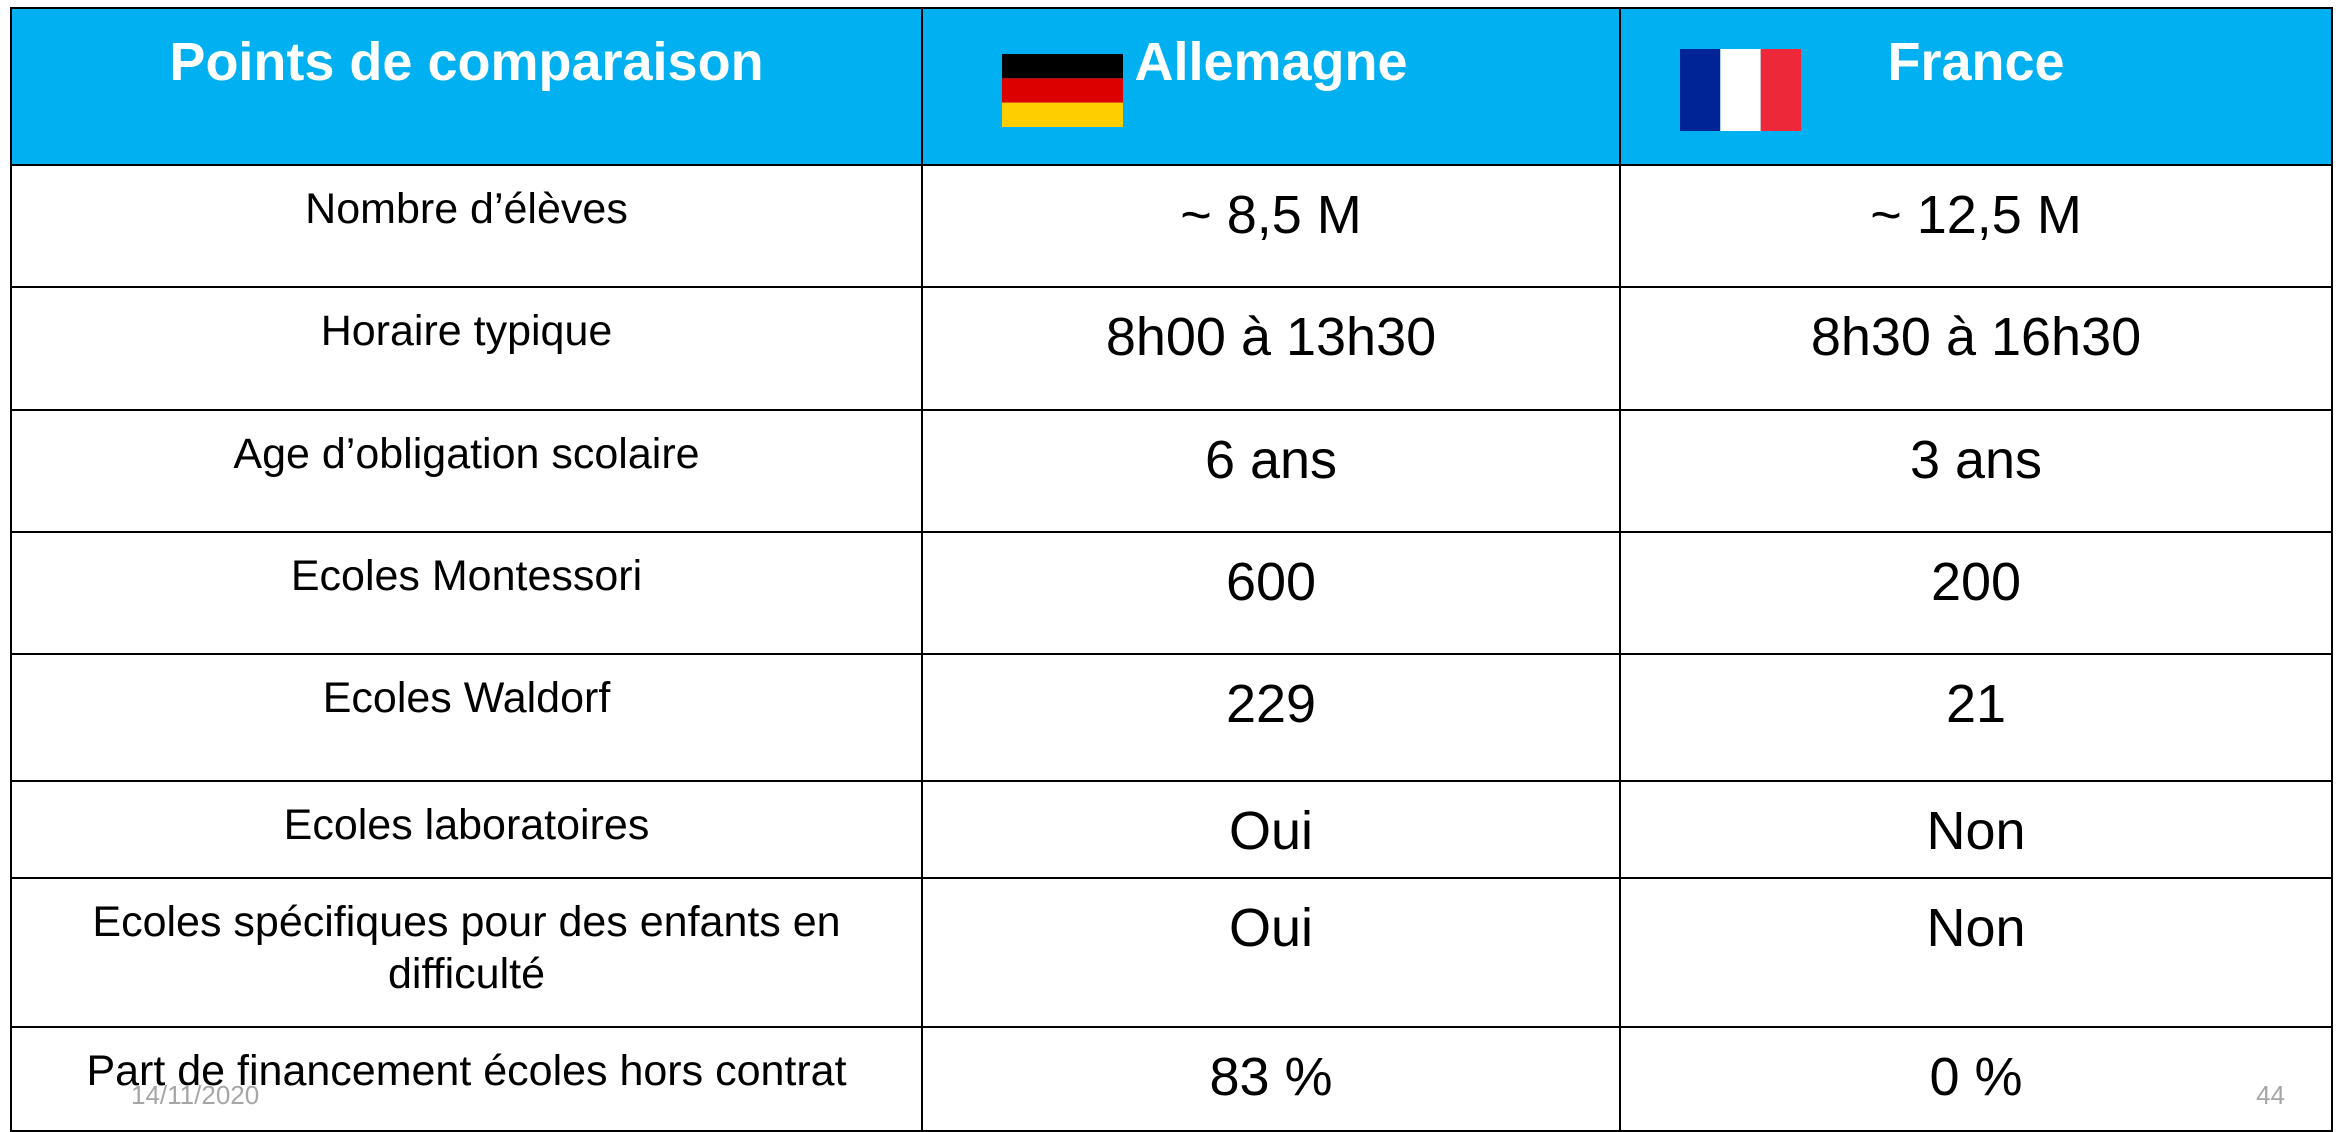  What do you see at coordinates (195, 1095) in the screenshot?
I see `footer-date: 14/11/2020` at bounding box center [195, 1095].